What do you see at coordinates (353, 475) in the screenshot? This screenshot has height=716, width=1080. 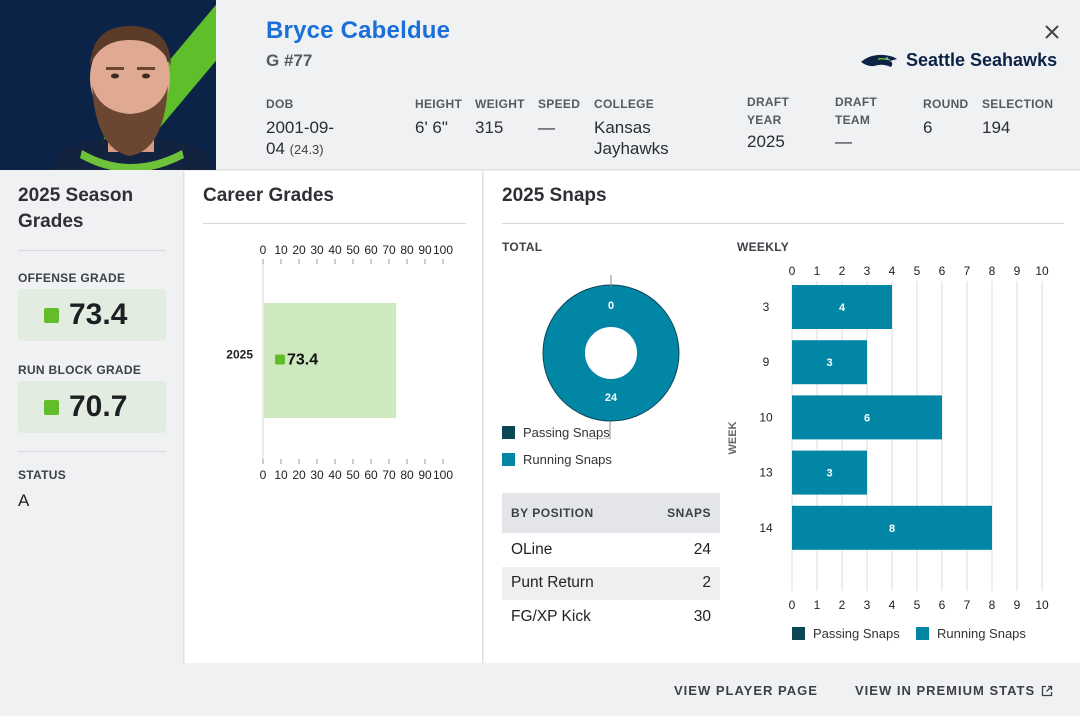 I see `x-tick-label-bottom: 50` at bounding box center [353, 475].